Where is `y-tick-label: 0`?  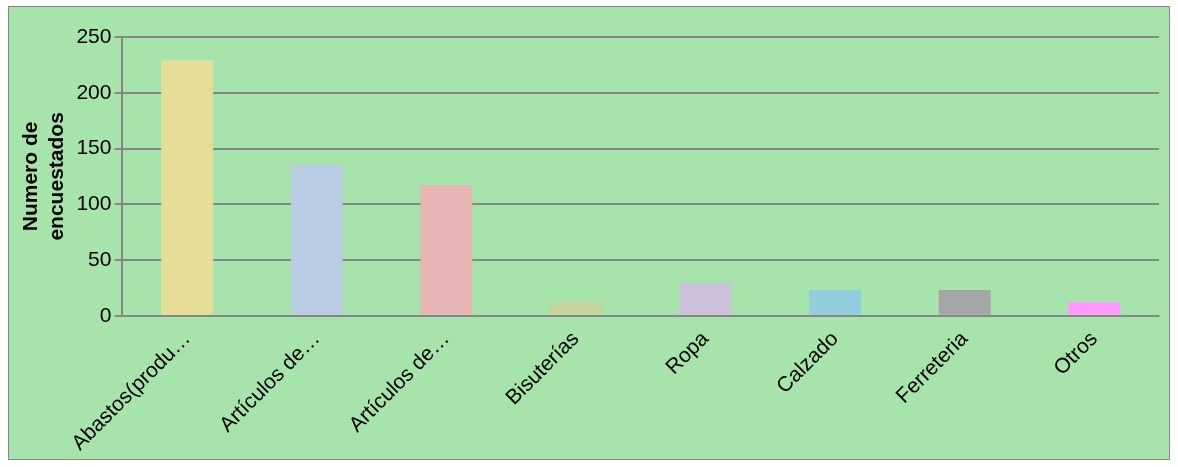 y-tick-label: 0 is located at coordinates (105, 314).